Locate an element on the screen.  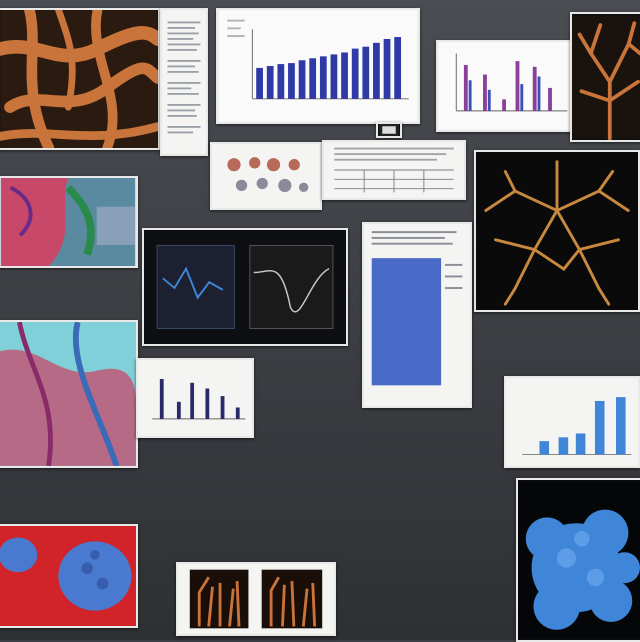
monitor-icon is located at coordinates (389, 130).